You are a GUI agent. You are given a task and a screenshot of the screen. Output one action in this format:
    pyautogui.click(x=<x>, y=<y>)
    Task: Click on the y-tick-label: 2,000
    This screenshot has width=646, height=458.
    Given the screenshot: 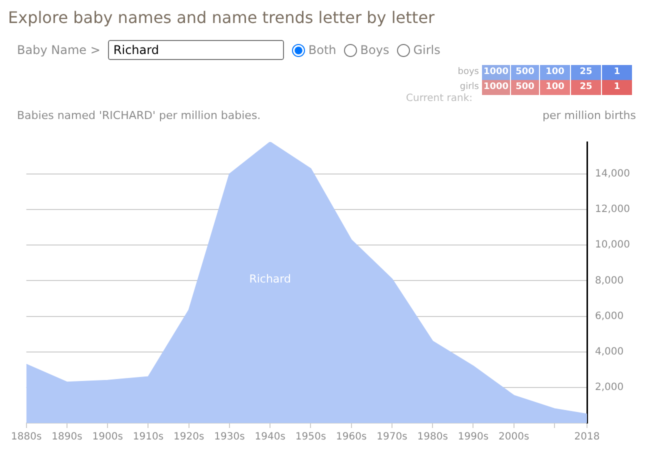 What is the action you would take?
    pyautogui.click(x=609, y=388)
    